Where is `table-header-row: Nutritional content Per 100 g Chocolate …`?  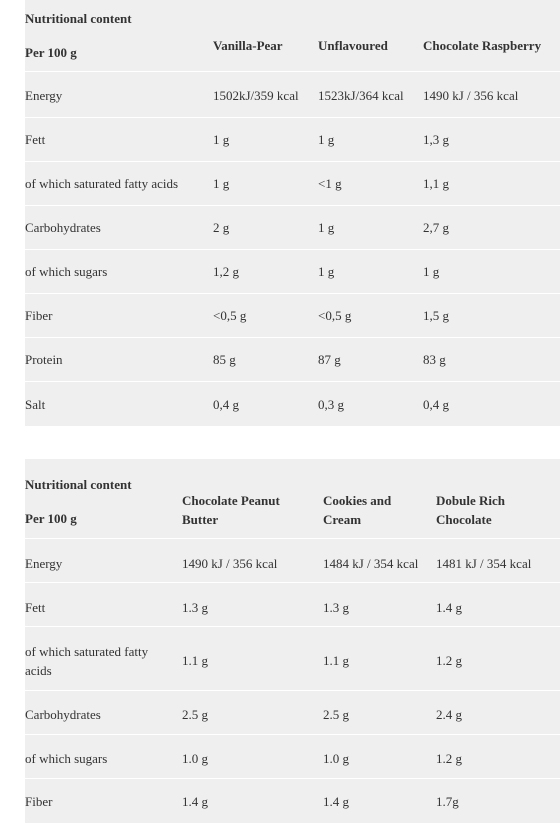 table-header-row: Nutritional content Per 100 g Chocolate … is located at coordinates (292, 499).